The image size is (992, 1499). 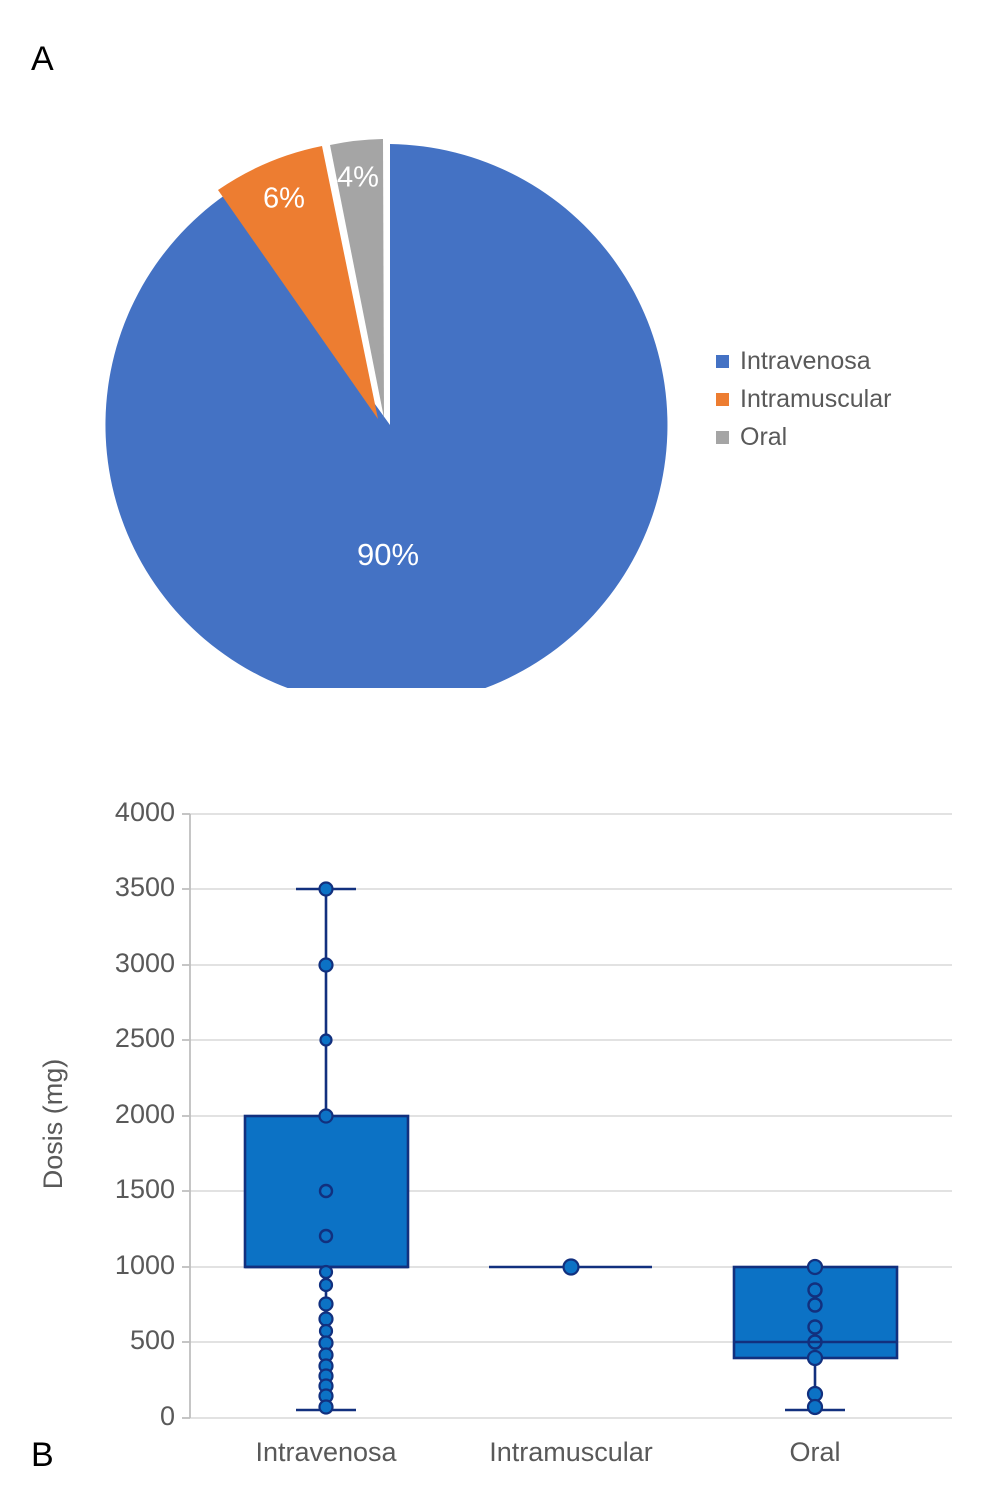 I want to click on y-tick-4000: 4000, so click(x=145, y=812).